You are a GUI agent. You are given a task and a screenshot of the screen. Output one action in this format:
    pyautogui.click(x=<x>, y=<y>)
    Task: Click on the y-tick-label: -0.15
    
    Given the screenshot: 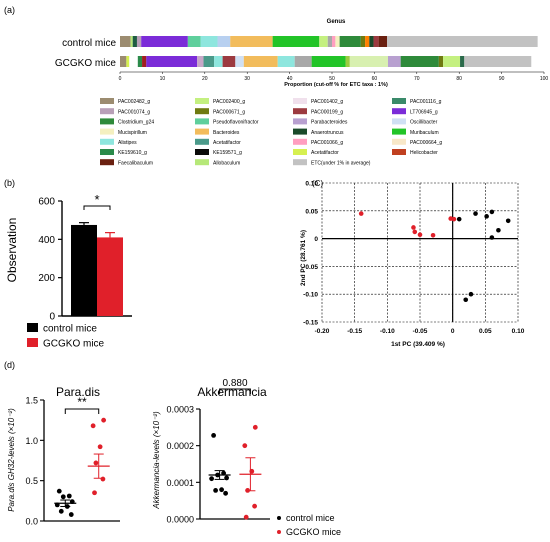 What is the action you would take?
    pyautogui.click(x=310, y=323)
    